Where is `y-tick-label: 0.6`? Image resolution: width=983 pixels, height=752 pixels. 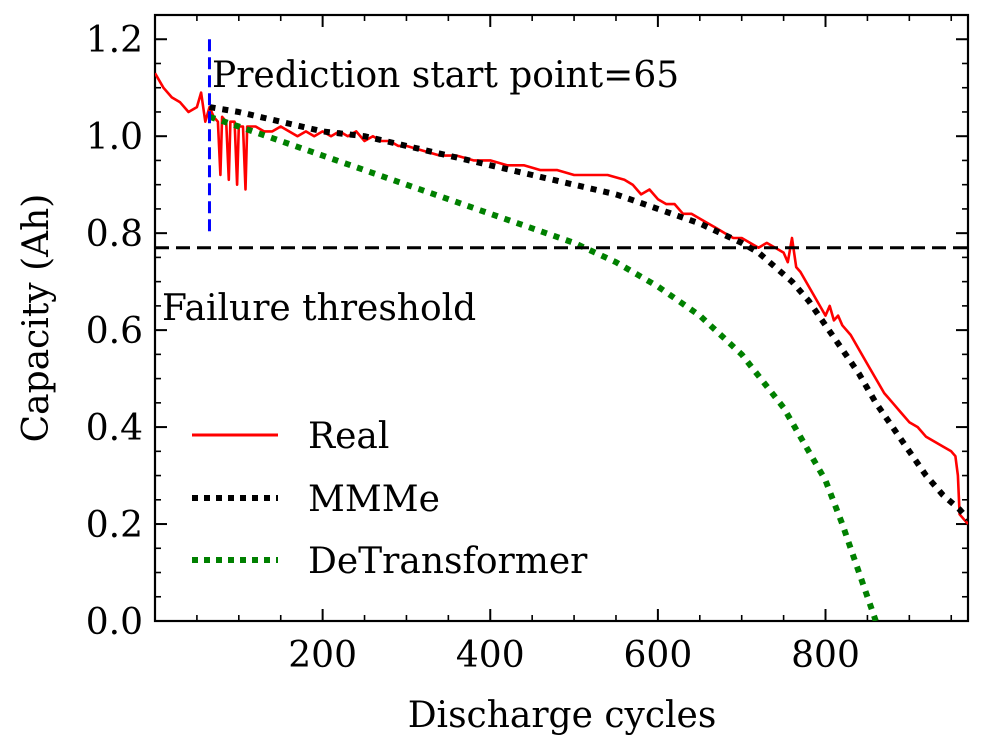 y-tick-label: 0.6 is located at coordinates (114, 331).